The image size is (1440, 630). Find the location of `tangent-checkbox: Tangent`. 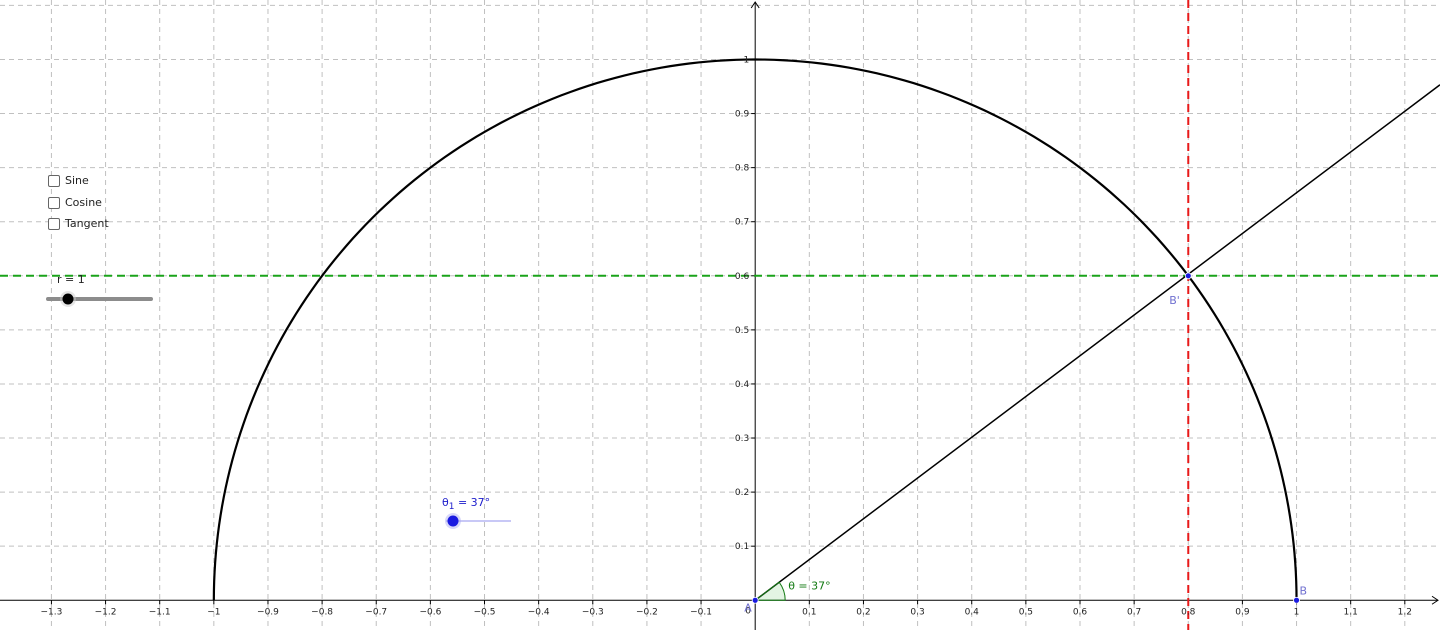

tangent-checkbox: Tangent is located at coordinates (78, 223).